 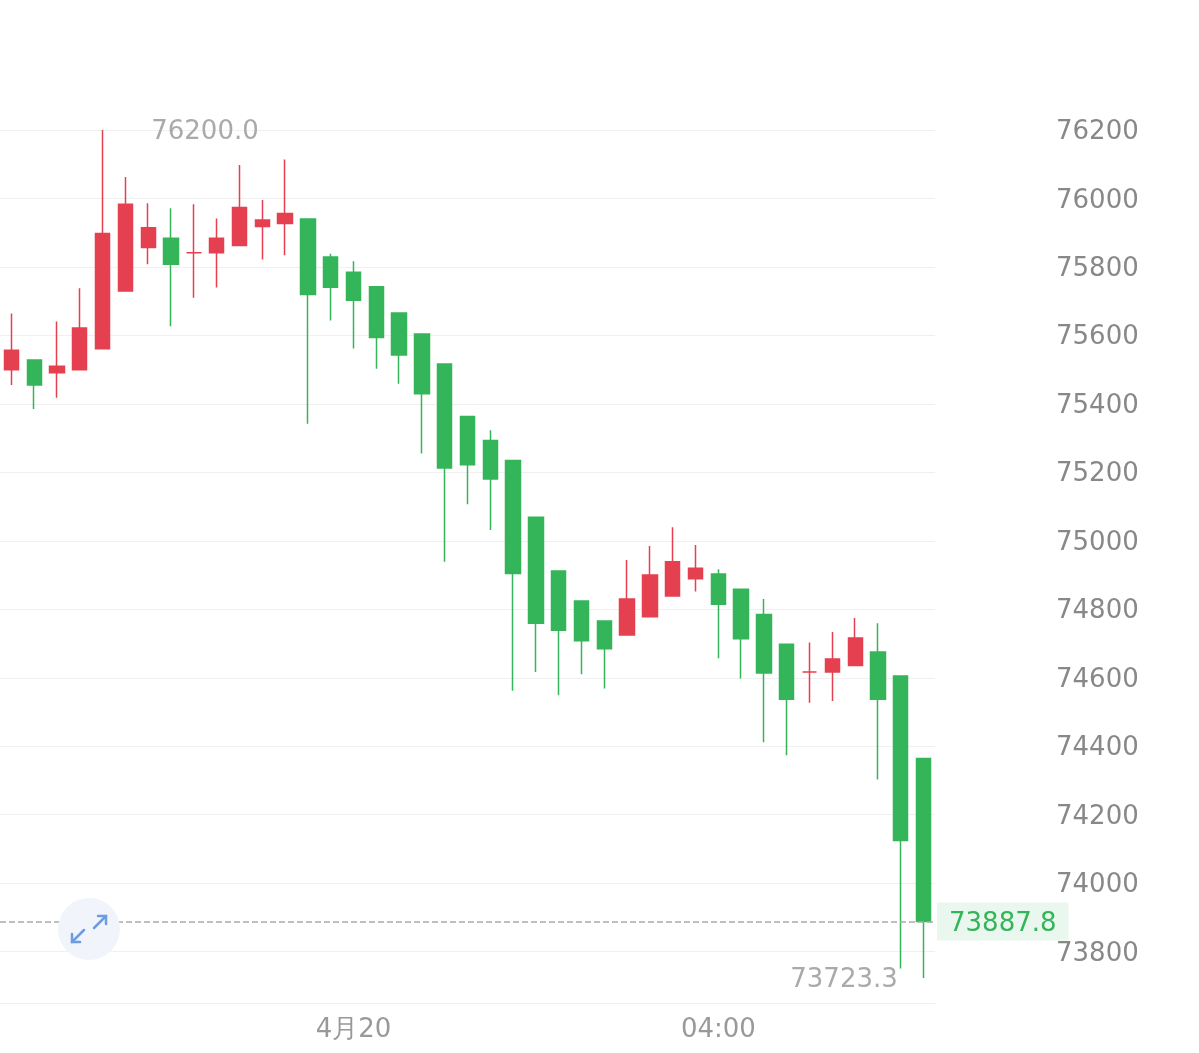 I want to click on x-tick-label: 04:00, so click(x=718, y=1028).